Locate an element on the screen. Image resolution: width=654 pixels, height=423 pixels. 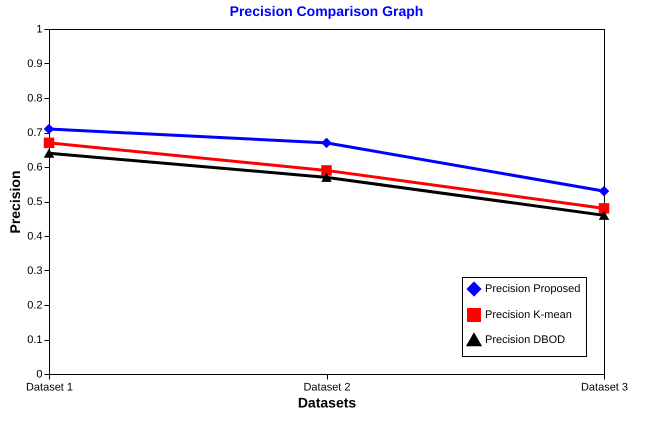
y-tick-label: 0.4 is located at coordinates (34, 236).